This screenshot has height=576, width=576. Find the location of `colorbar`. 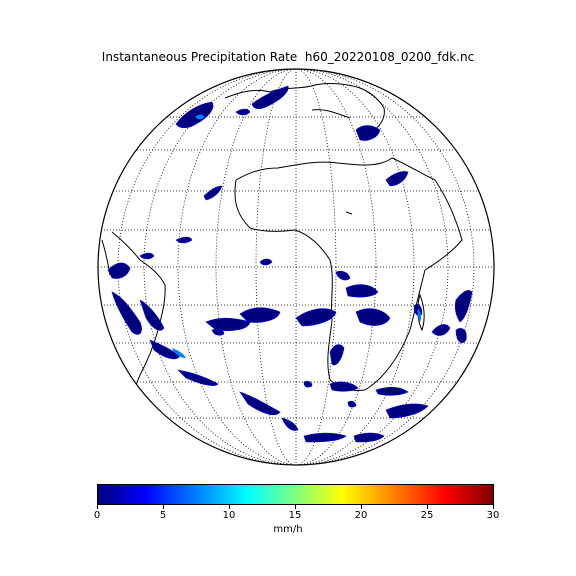

colorbar is located at coordinates (295, 494).